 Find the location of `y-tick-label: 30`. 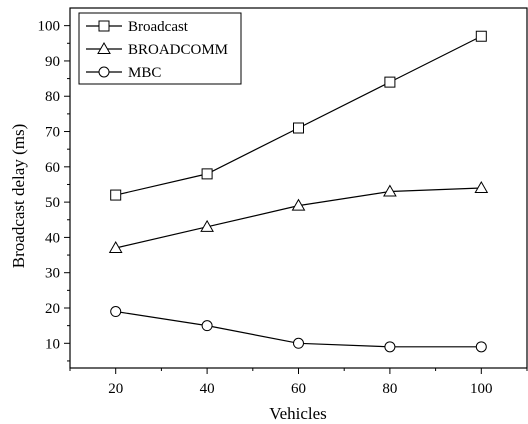

y-tick-label: 30 is located at coordinates (52, 274).